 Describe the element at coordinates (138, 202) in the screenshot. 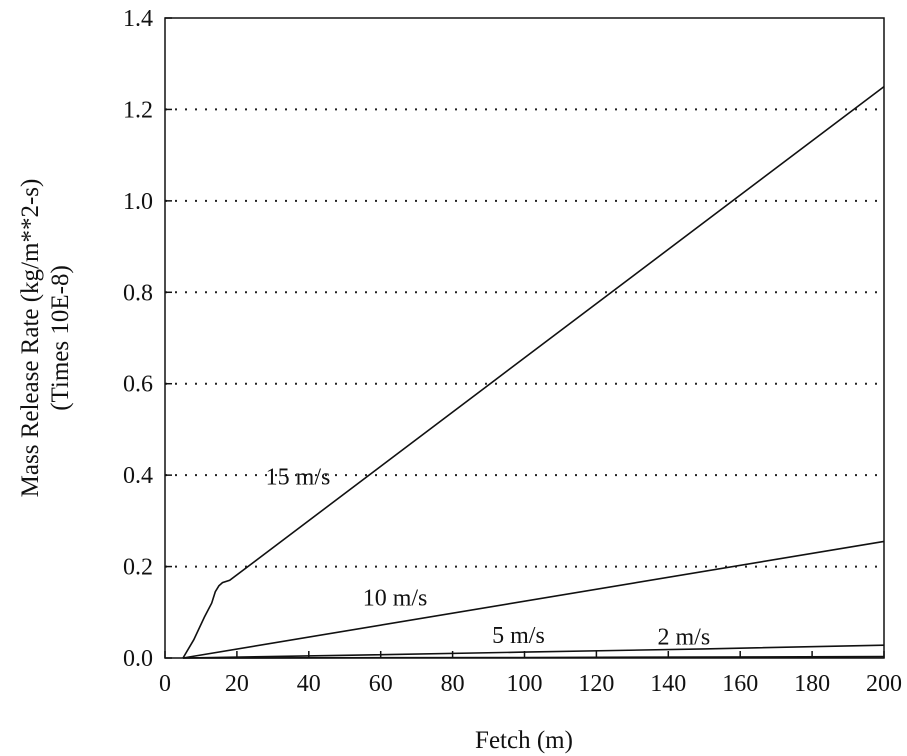

I see `y-tick-label: 1.0` at that location.